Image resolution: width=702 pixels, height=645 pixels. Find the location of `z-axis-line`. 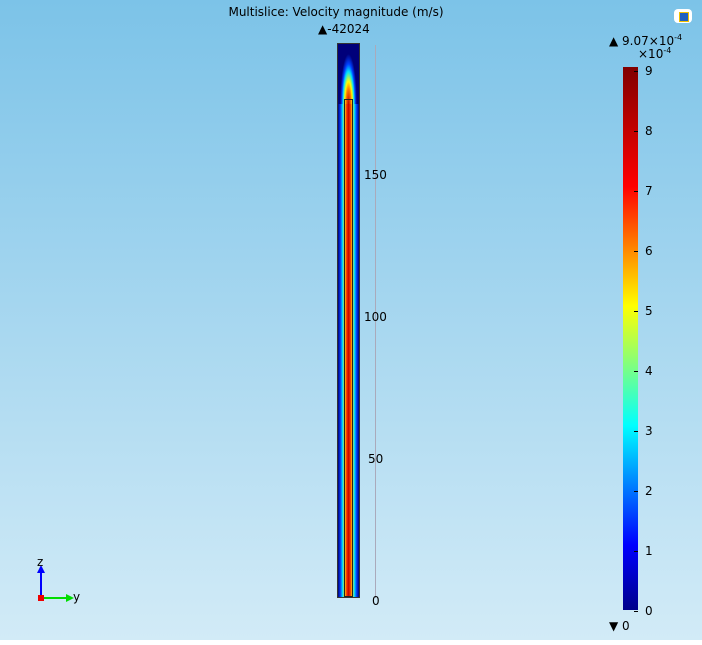

z-axis-line is located at coordinates (375, 321).